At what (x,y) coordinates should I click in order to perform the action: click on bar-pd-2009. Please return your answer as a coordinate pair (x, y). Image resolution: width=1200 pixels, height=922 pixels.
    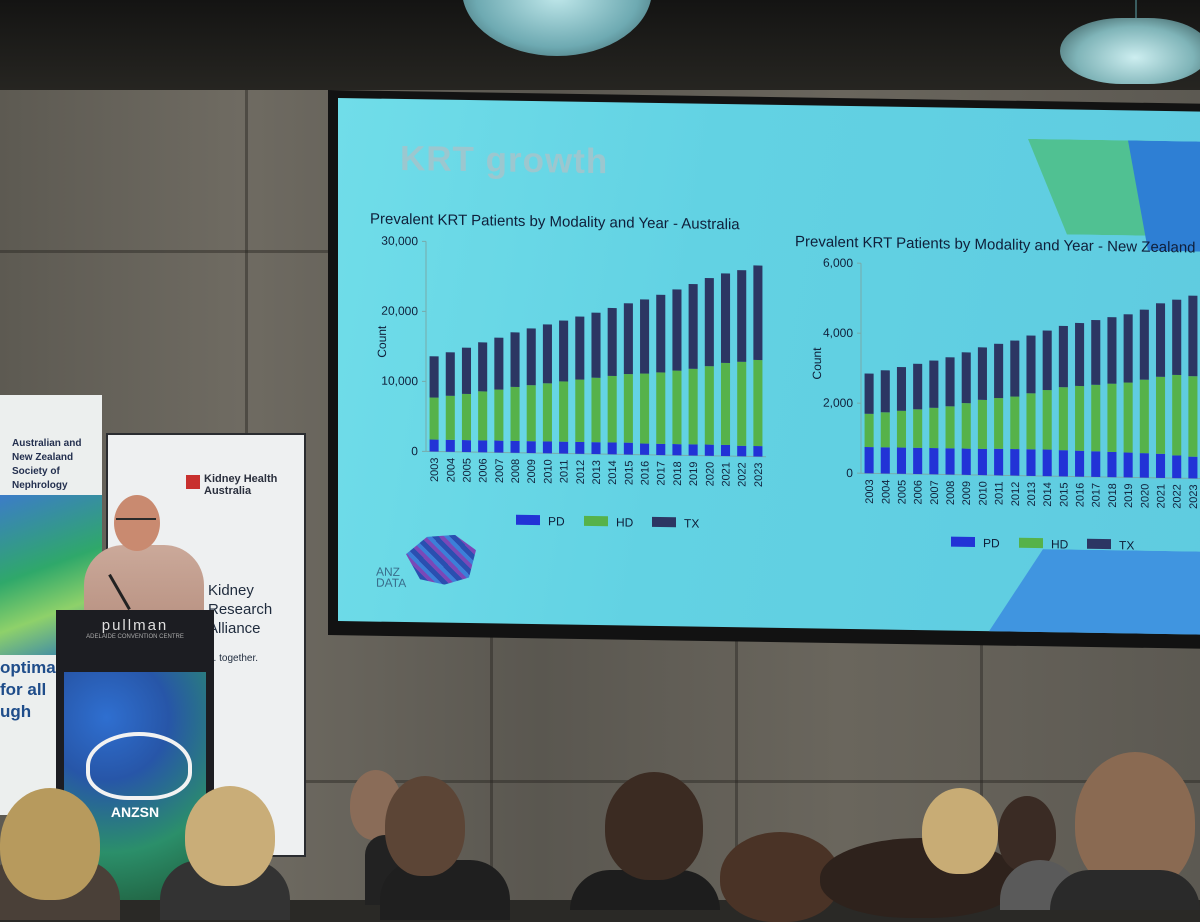
    Looking at the image, I should click on (531, 447).